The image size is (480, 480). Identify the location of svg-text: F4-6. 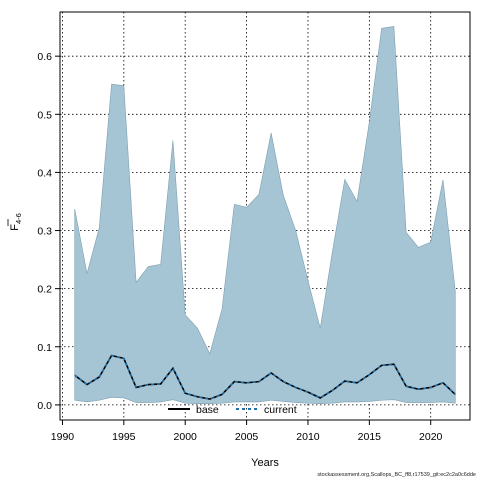
(16, 222).